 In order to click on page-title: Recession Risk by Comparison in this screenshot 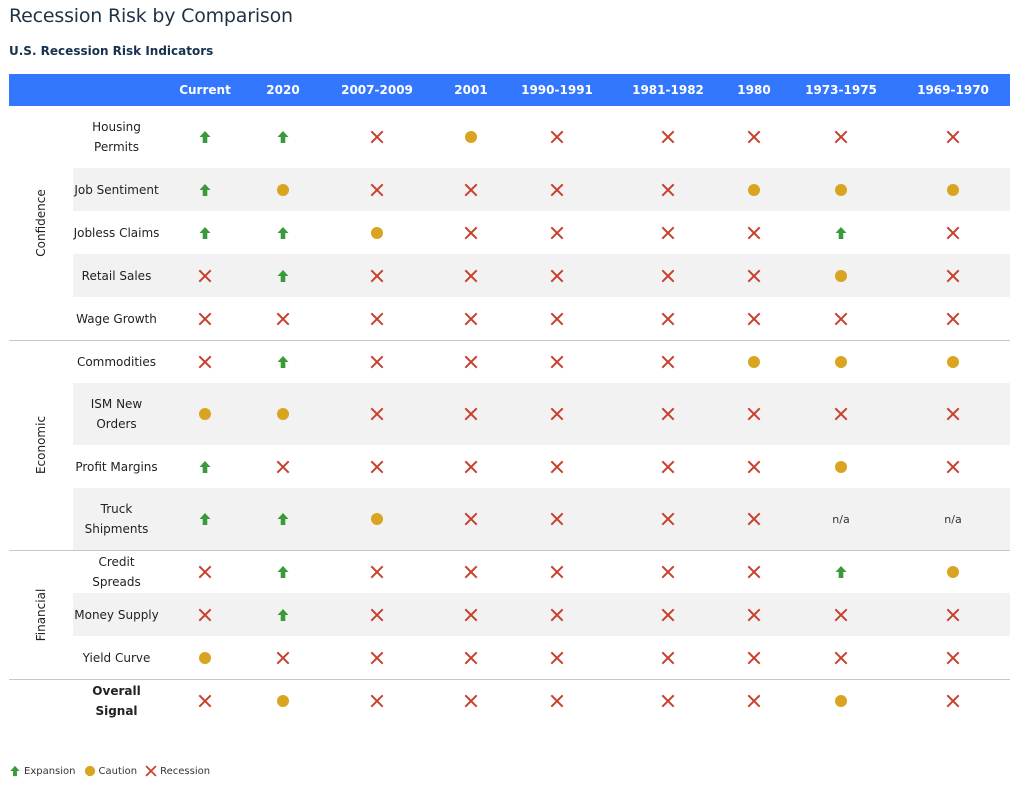, I will do `click(151, 16)`.